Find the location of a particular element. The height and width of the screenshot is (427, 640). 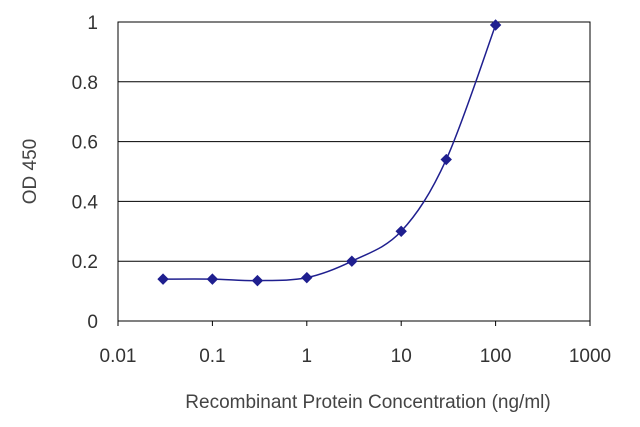

y-tick-label: 0.6 is located at coordinates (85, 143).